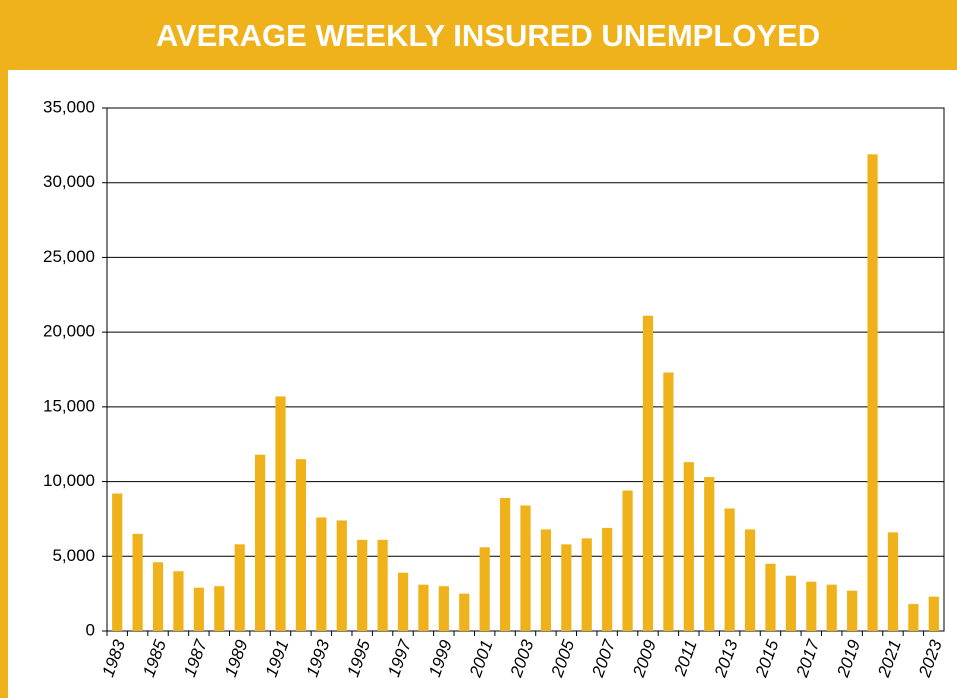 This screenshot has height=698, width=957. I want to click on x-tick-label: 2013, so click(725, 658).